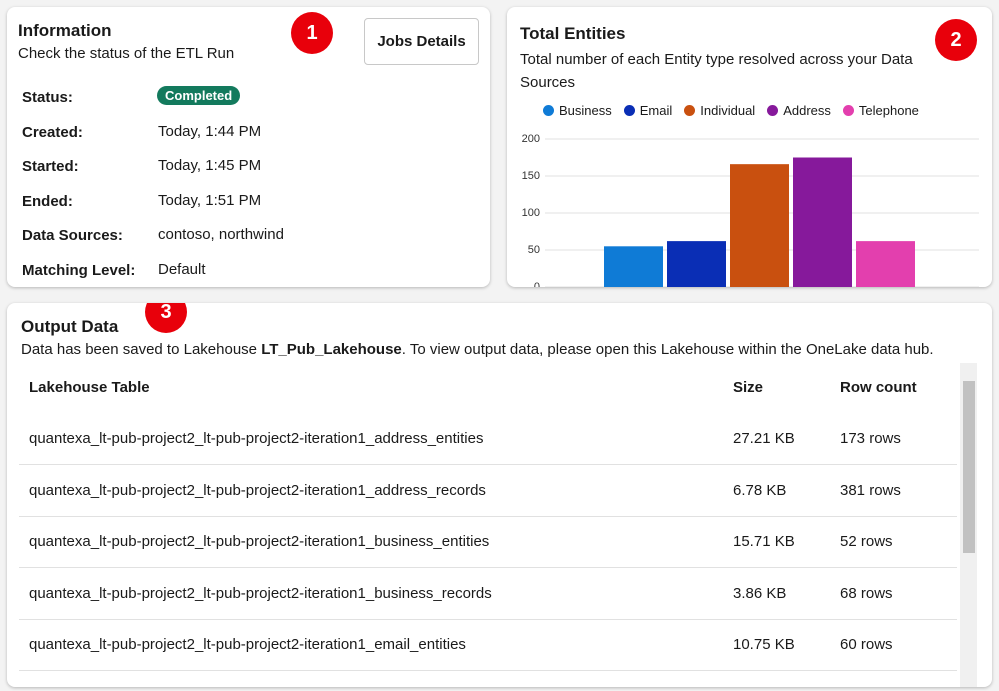  Describe the element at coordinates (878, 387) in the screenshot. I see `column-header: Row count` at that location.